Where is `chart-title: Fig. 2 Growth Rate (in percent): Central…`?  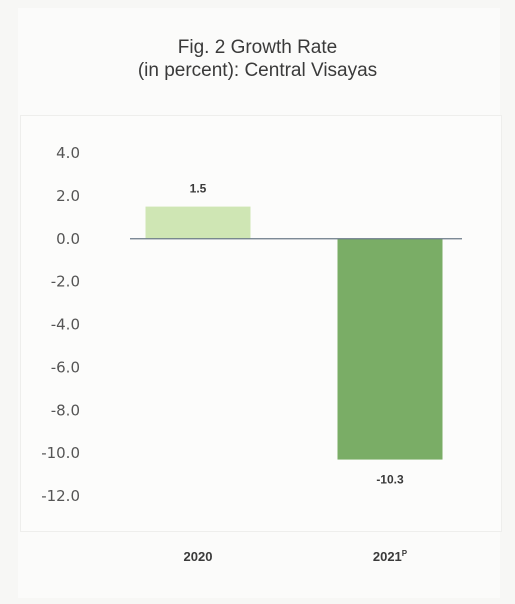 chart-title: Fig. 2 Growth Rate (in percent): Central… is located at coordinates (257, 59).